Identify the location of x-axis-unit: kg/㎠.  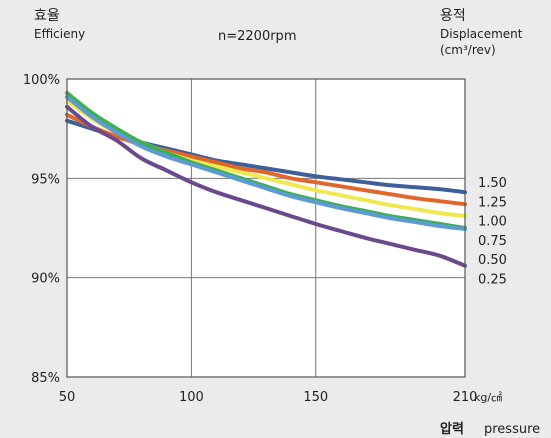
(488, 397).